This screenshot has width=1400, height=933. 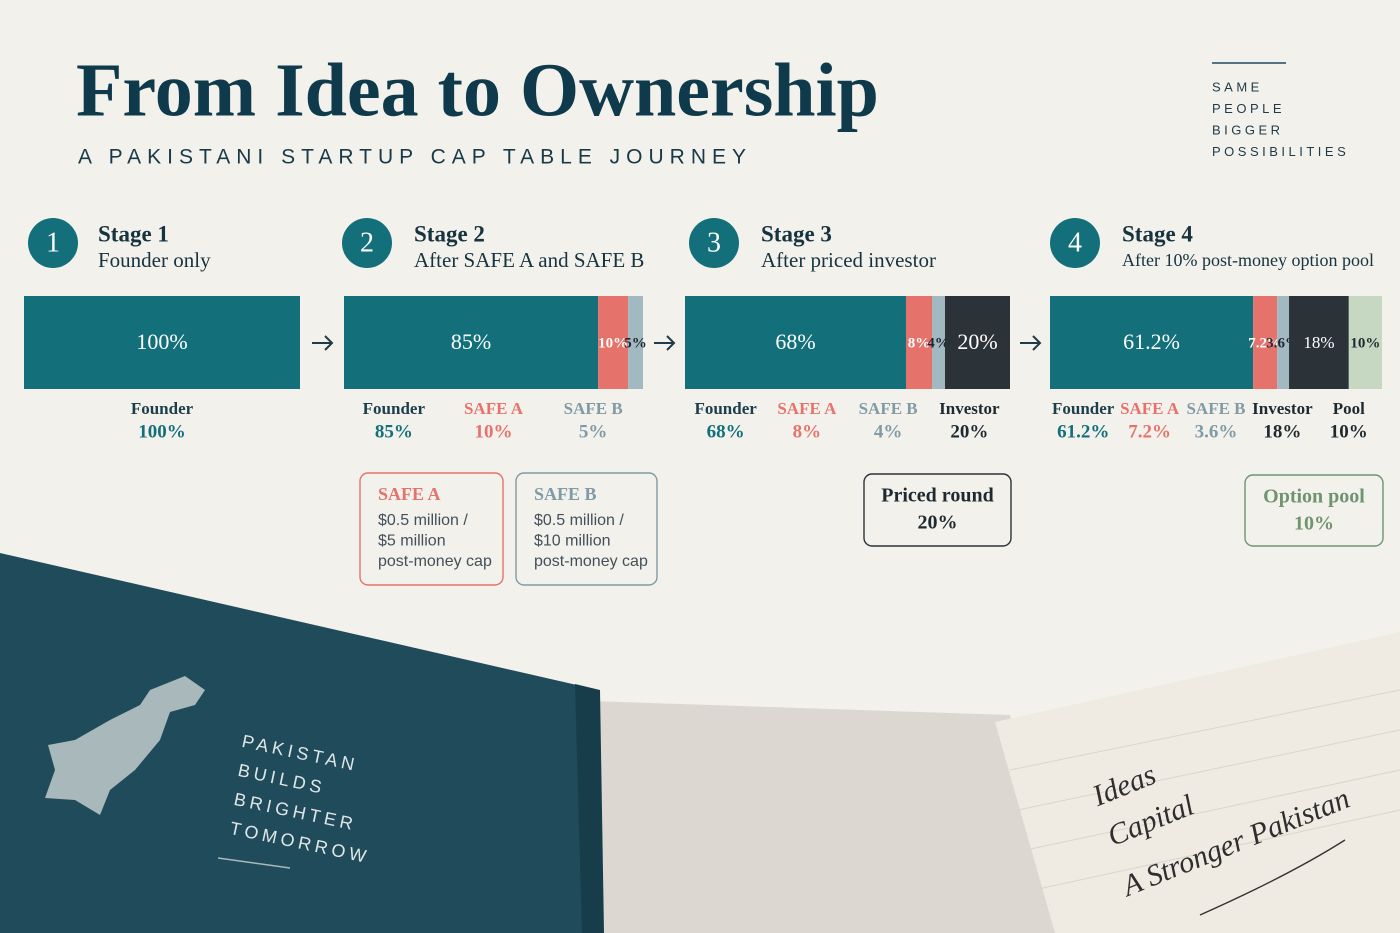 I want to click on step-number: 3, so click(x=714, y=242).